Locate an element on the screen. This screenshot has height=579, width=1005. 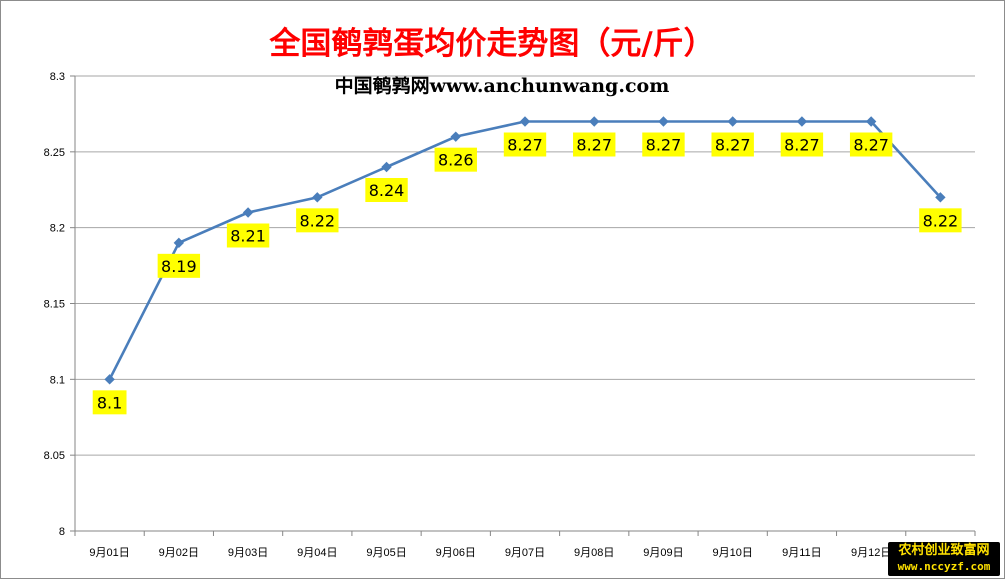
x-tick-label: 9月03日 is located at coordinates (248, 553).